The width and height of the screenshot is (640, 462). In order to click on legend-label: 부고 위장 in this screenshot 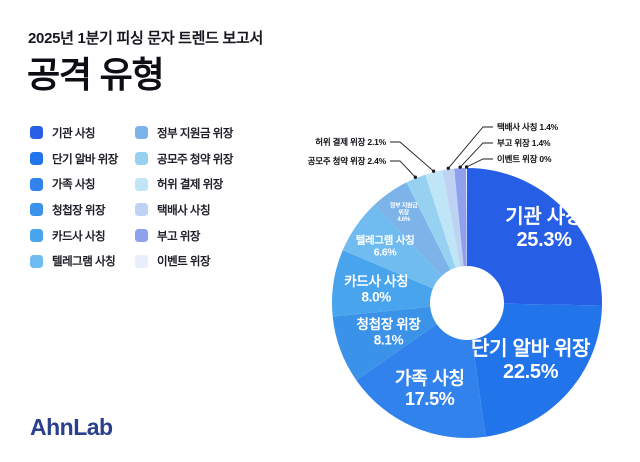, I will do `click(179, 236)`.